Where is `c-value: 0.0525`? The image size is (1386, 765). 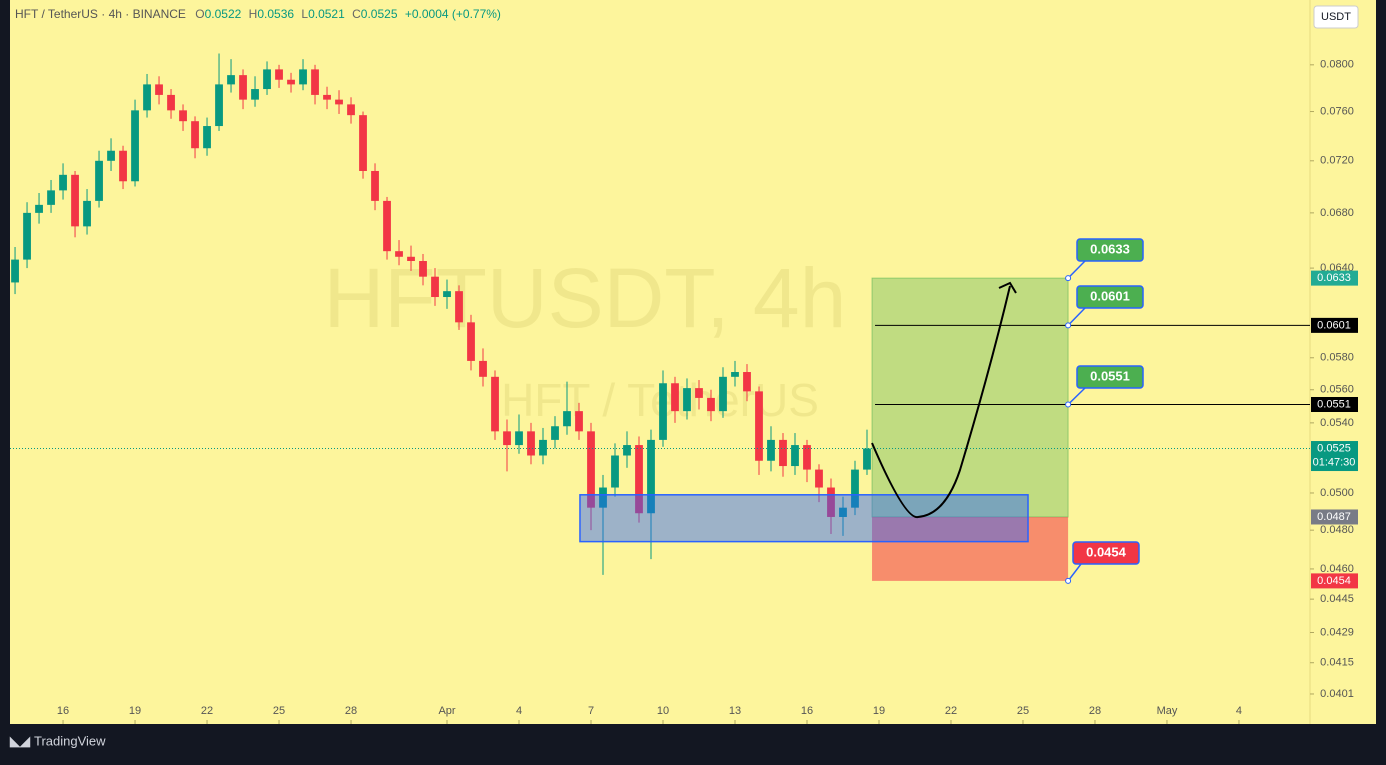
c-value: 0.0525 is located at coordinates (379, 14).